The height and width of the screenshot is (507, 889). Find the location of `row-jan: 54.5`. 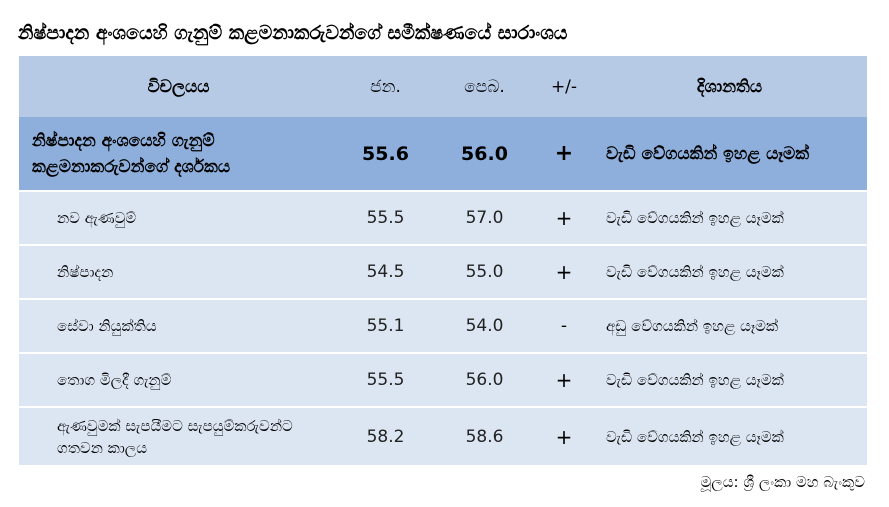

row-jan: 54.5 is located at coordinates (385, 271).